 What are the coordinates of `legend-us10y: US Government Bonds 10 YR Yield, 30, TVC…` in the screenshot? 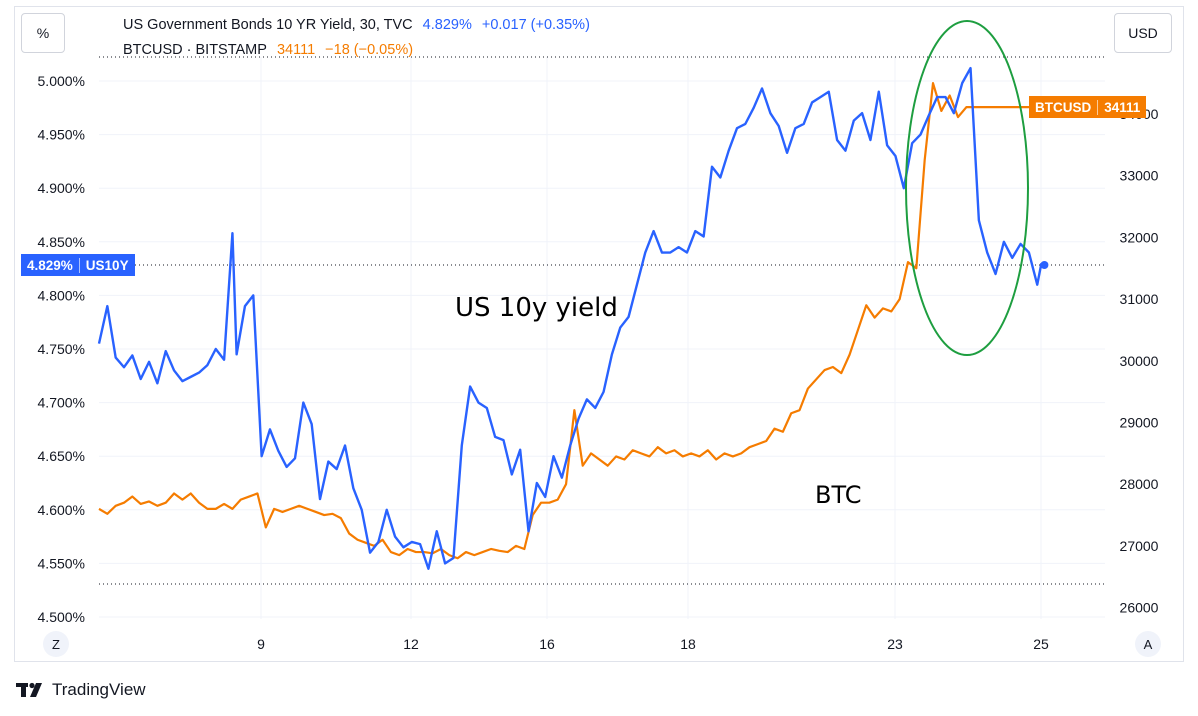 It's located at (359, 25).